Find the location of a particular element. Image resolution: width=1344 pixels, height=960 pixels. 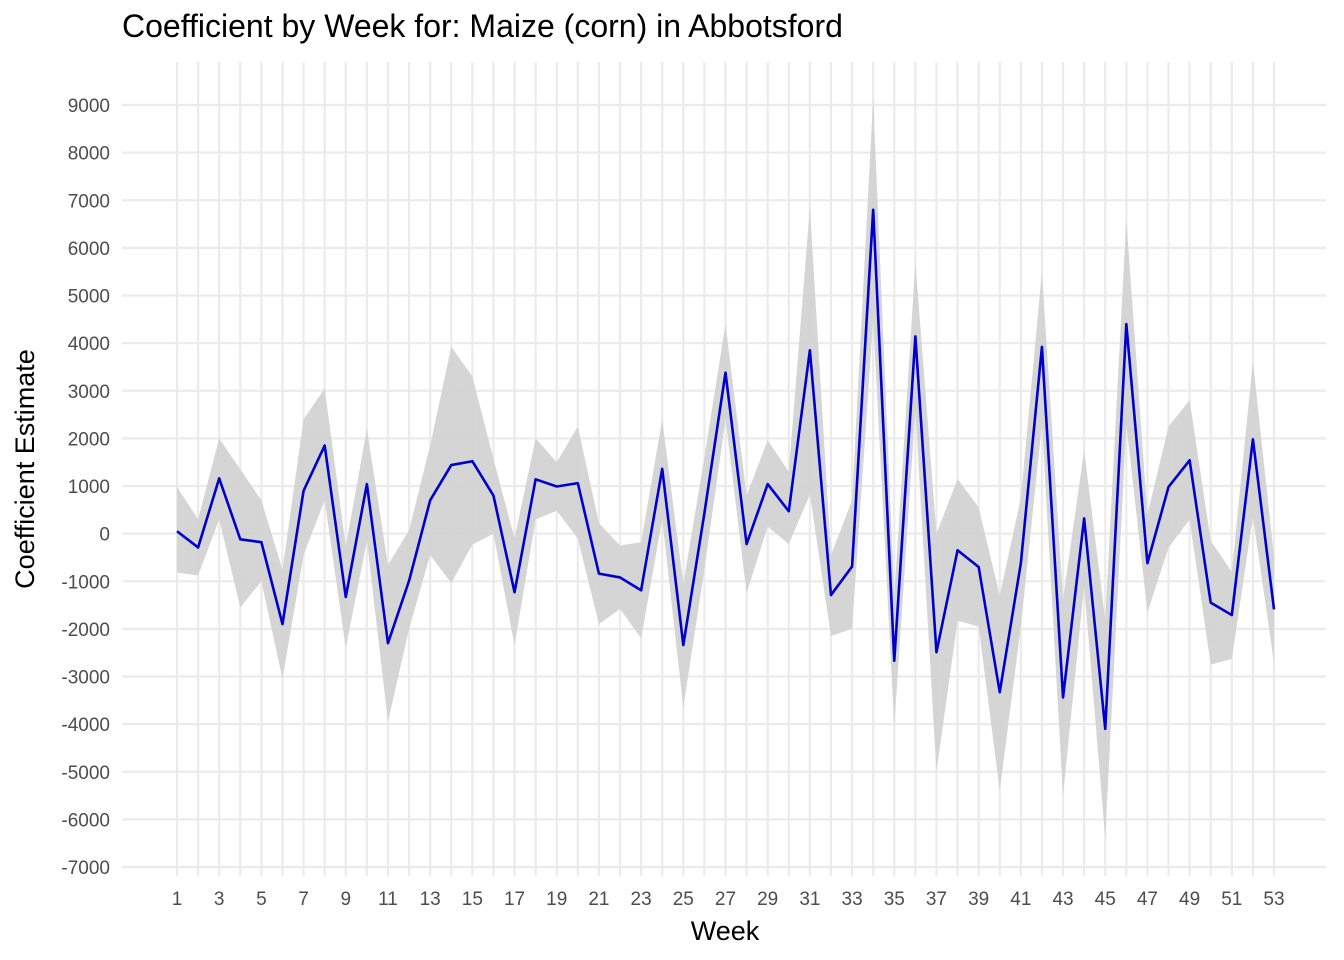

y-tick-label: -6000 is located at coordinates (85, 820).